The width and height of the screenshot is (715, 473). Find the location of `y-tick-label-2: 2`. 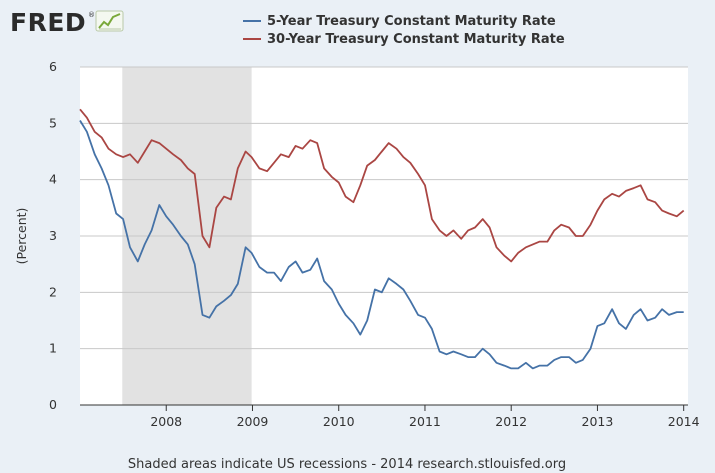

y-tick-label-2: 2 is located at coordinates (53, 291).